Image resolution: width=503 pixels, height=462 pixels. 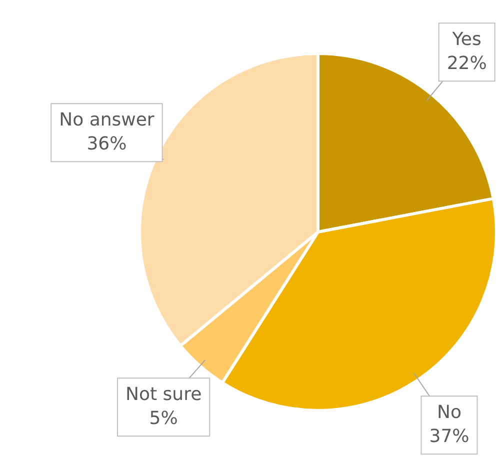 What do you see at coordinates (466, 63) in the screenshot?
I see `data-label: 22%` at bounding box center [466, 63].